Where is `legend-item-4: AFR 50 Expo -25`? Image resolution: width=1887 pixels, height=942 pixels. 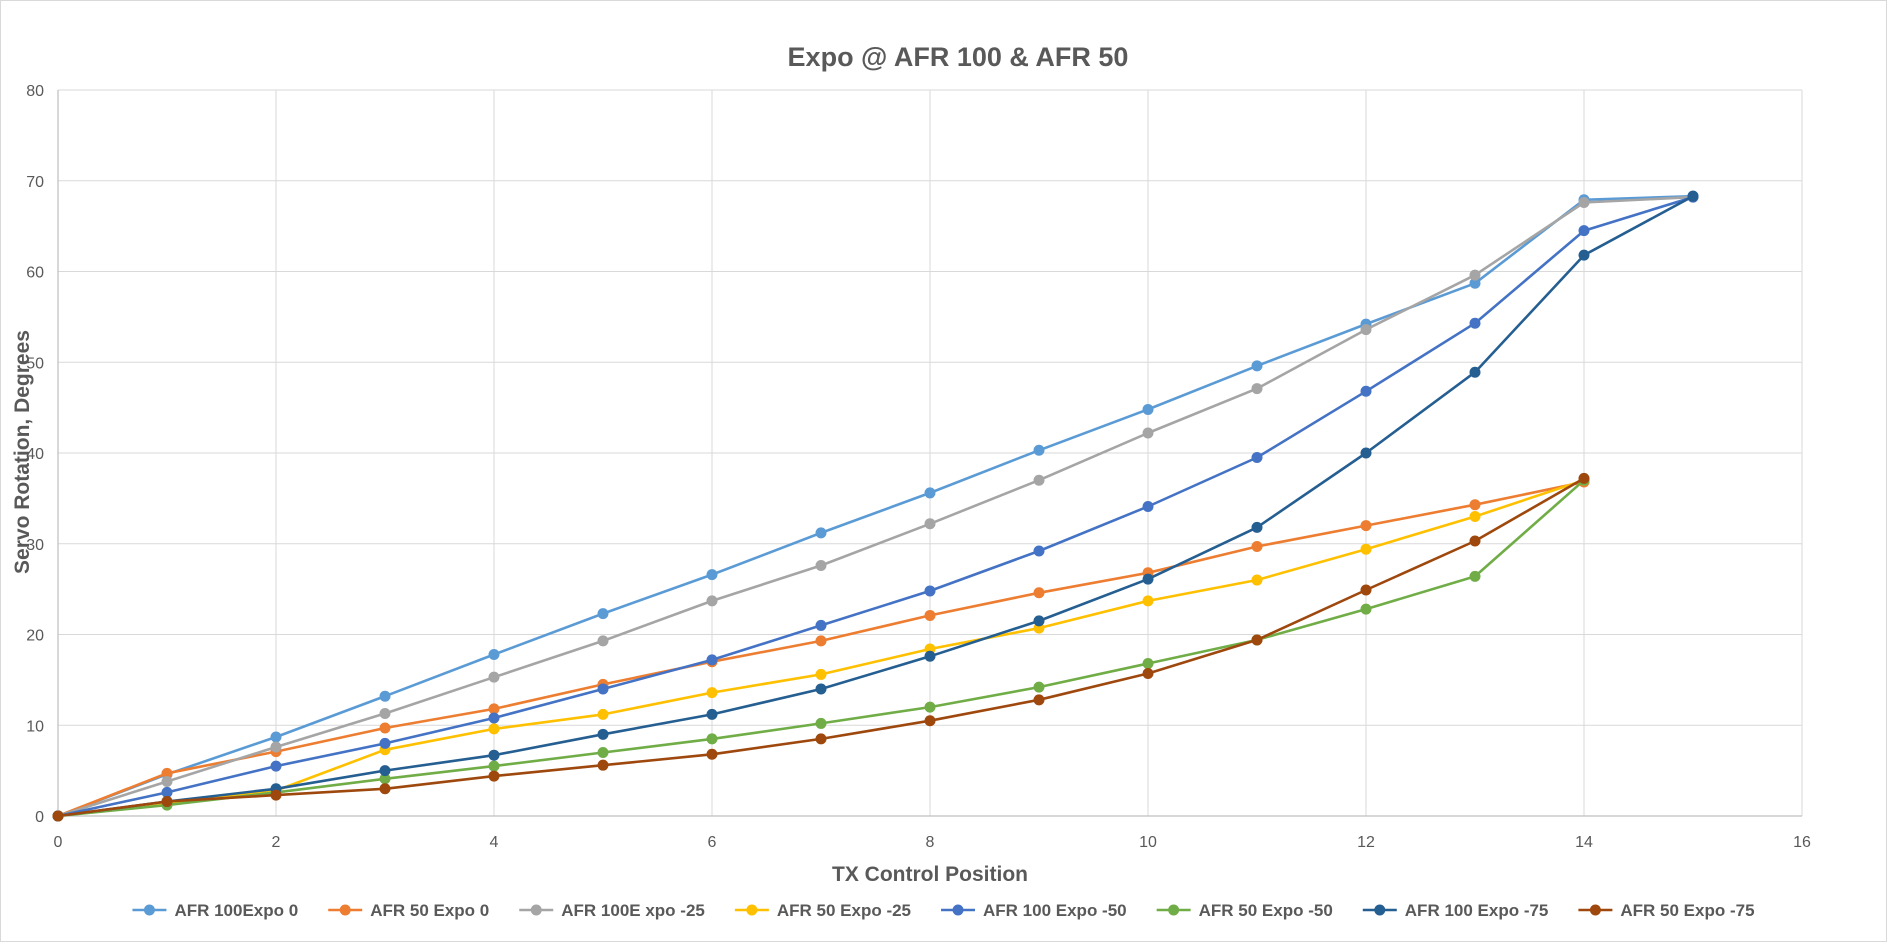 legend-item-4: AFR 50 Expo -25 is located at coordinates (822, 910).